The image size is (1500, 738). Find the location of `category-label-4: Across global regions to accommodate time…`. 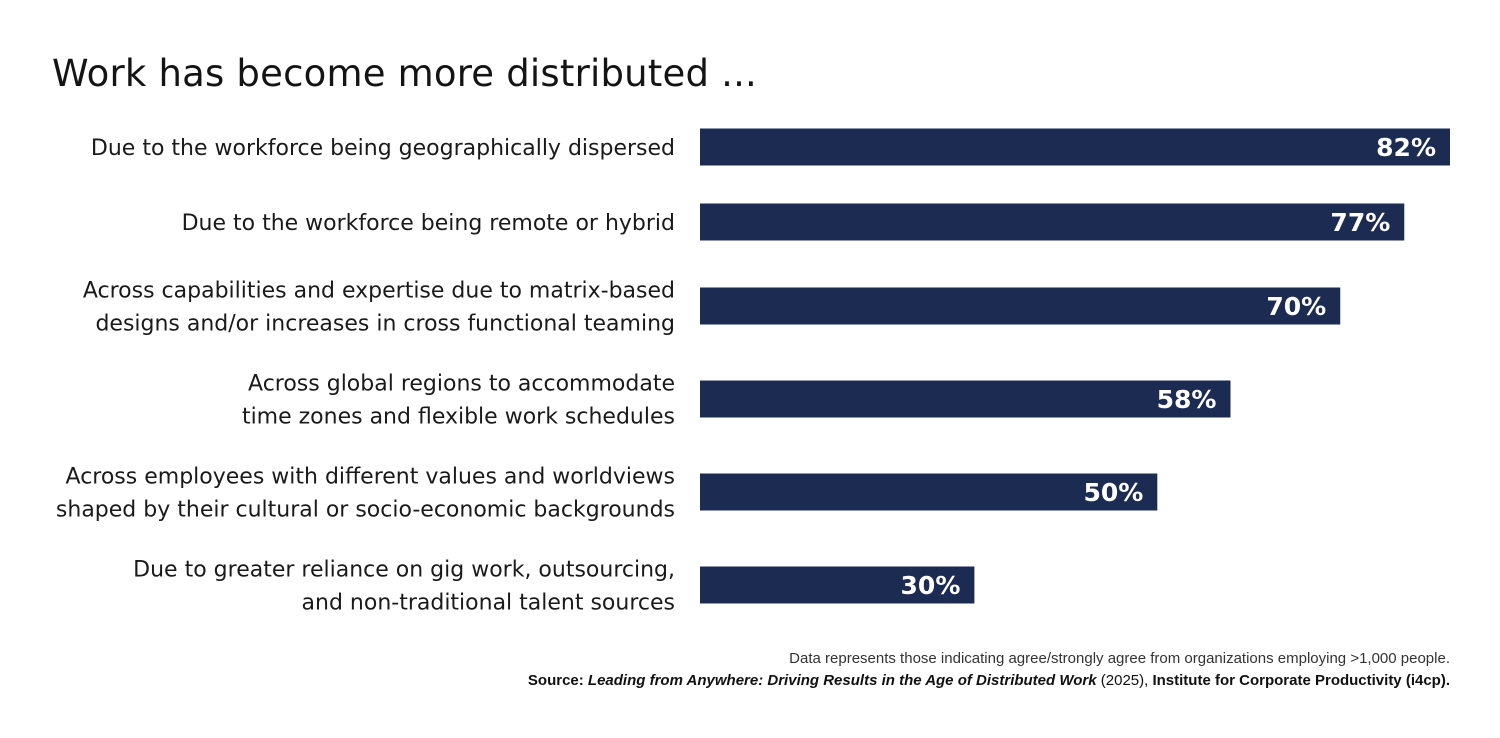

category-label-4: Across global regions to accommodate time… is located at coordinates (458, 401).